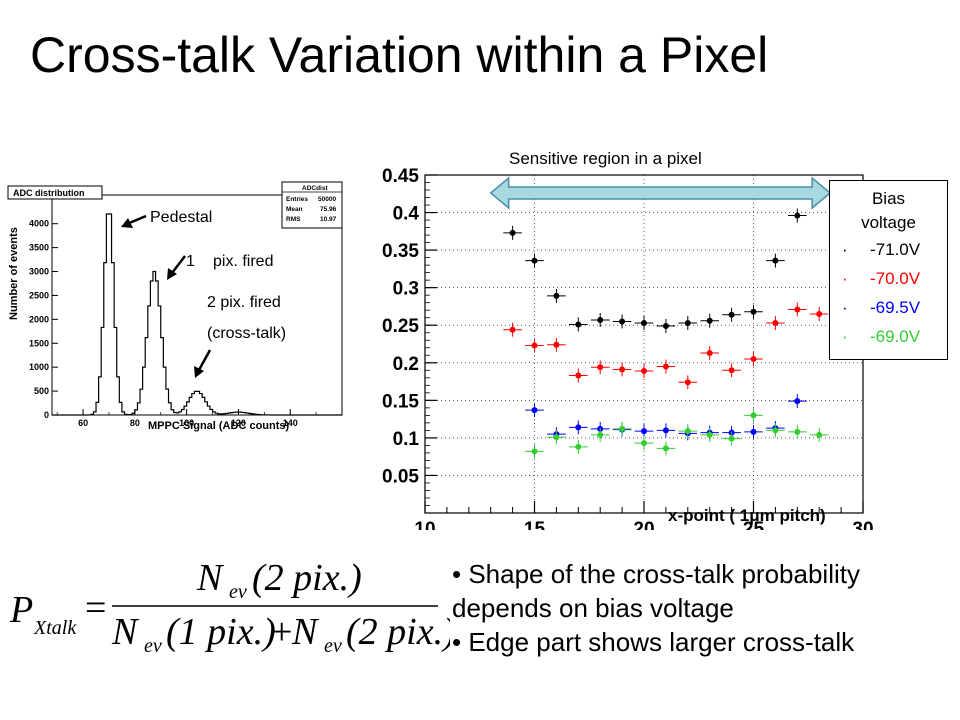  I want to click on hist-y-tick-label: 4000, so click(39, 224).